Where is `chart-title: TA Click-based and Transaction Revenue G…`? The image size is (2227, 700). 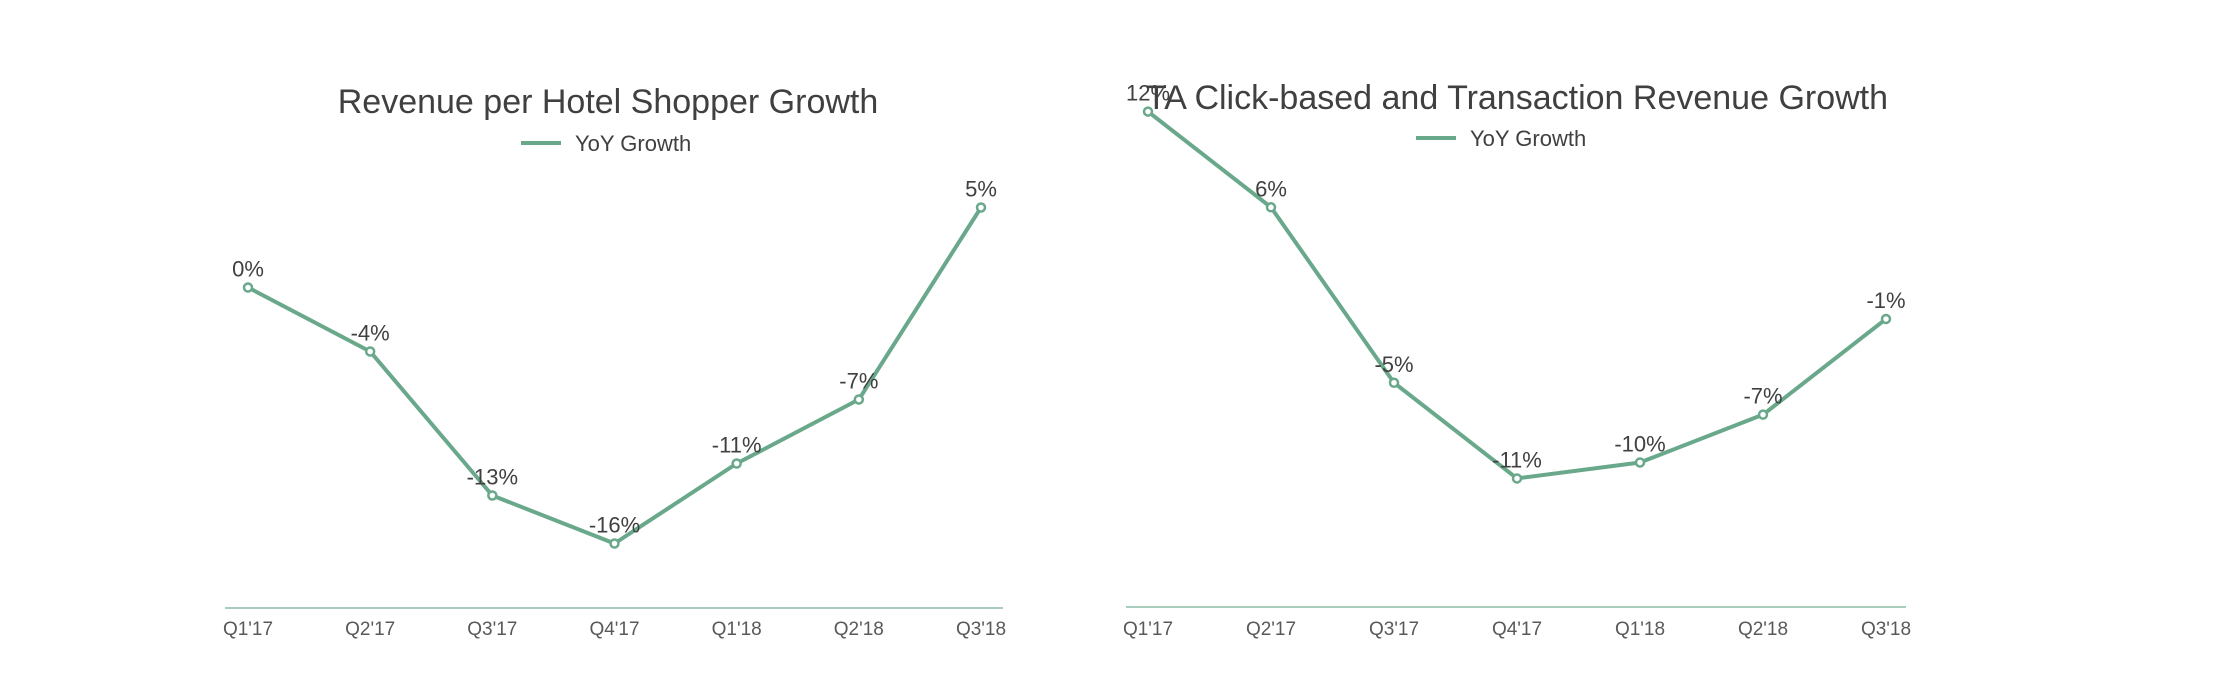
chart-title: TA Click-based and Transaction Revenue G… is located at coordinates (1517, 98).